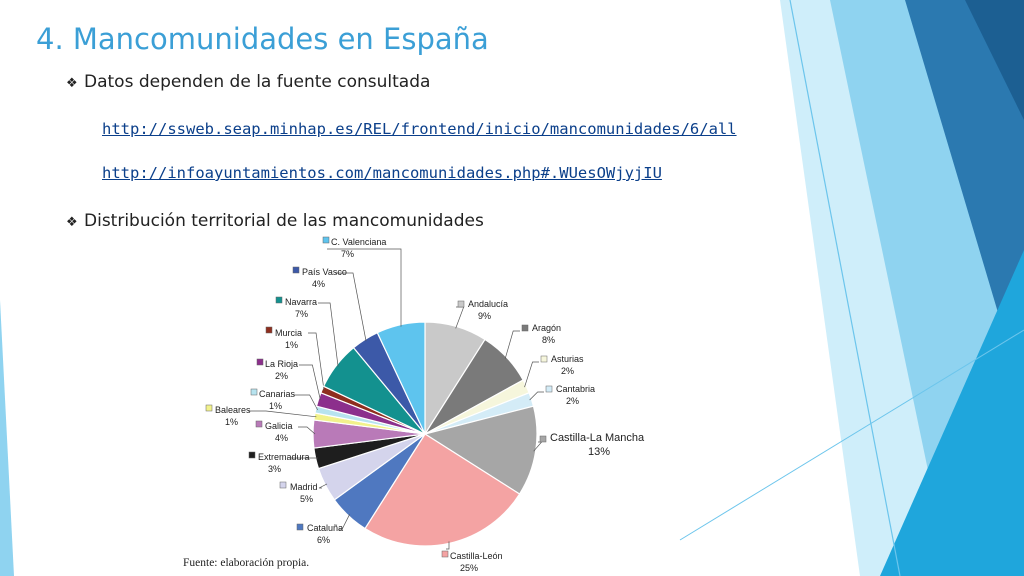  Describe the element at coordinates (358, 242) in the screenshot. I see `slice-label: C. Valenciana` at that location.